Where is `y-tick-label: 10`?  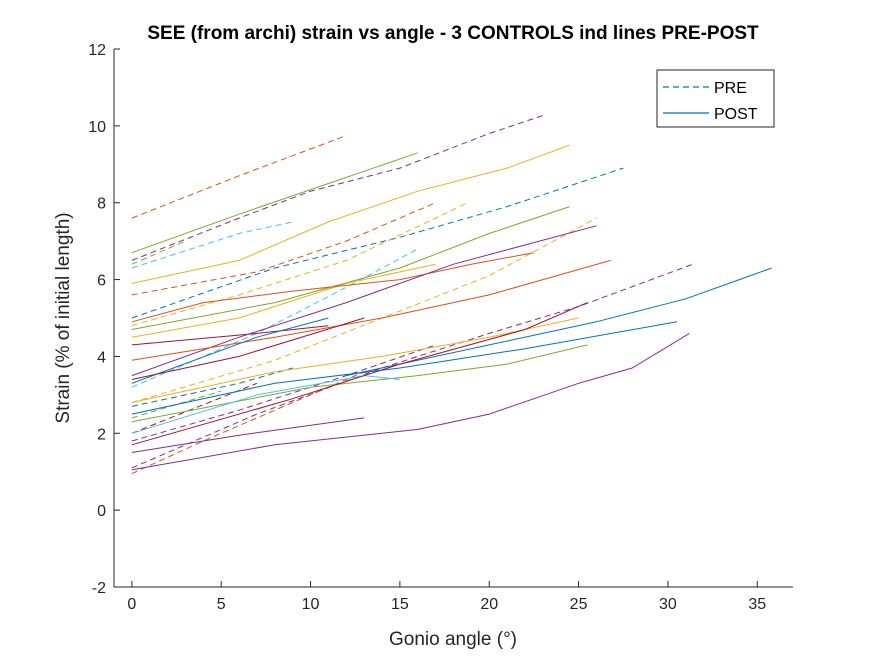 y-tick-label: 10 is located at coordinates (97, 127).